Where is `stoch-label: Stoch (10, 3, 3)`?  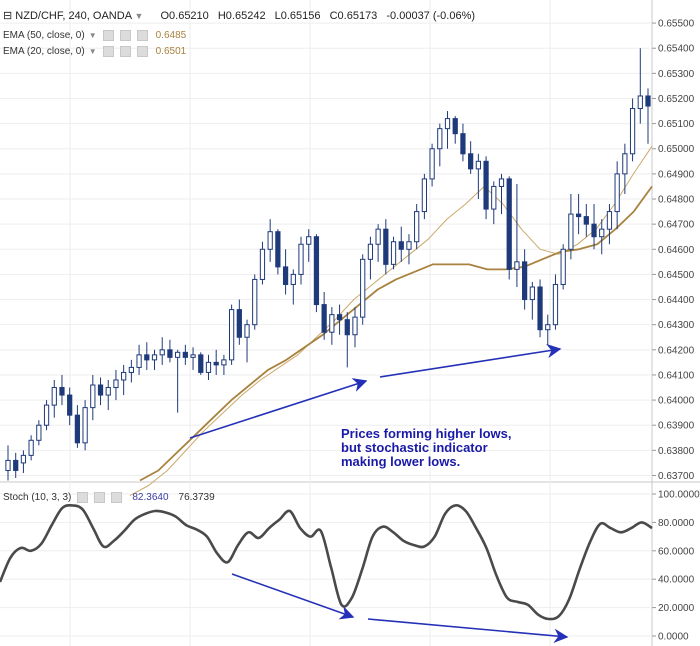
stoch-label: Stoch (10, 3, 3) is located at coordinates (37, 497).